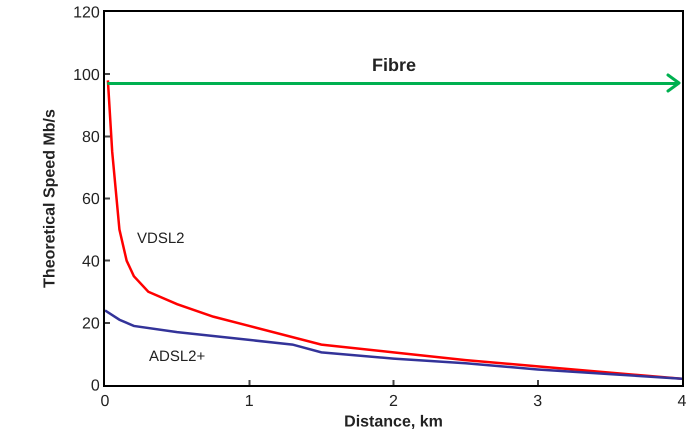 The height and width of the screenshot is (440, 688). I want to click on x-tick-label: 3, so click(537, 401).